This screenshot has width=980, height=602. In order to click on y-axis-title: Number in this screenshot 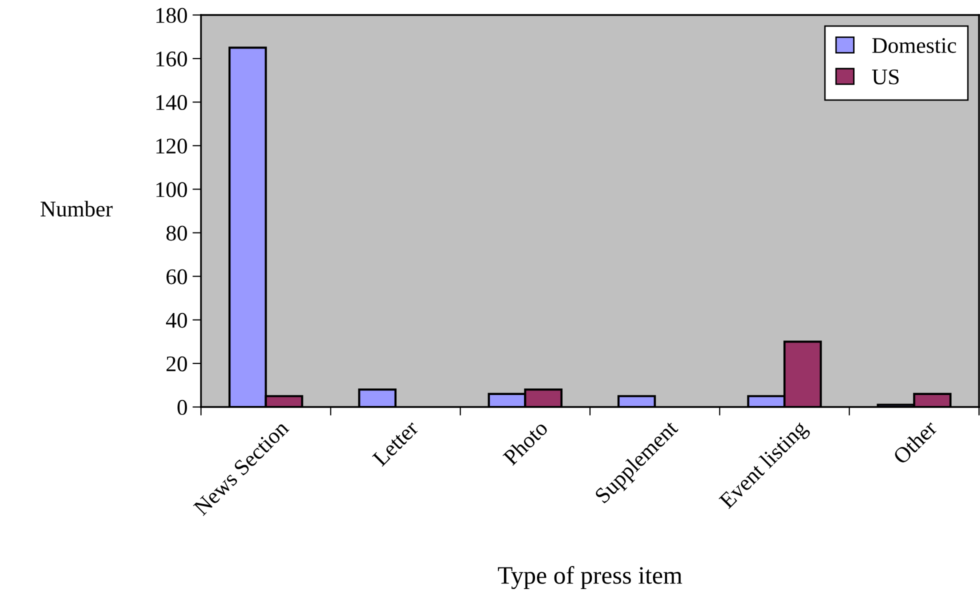, I will do `click(76, 208)`.